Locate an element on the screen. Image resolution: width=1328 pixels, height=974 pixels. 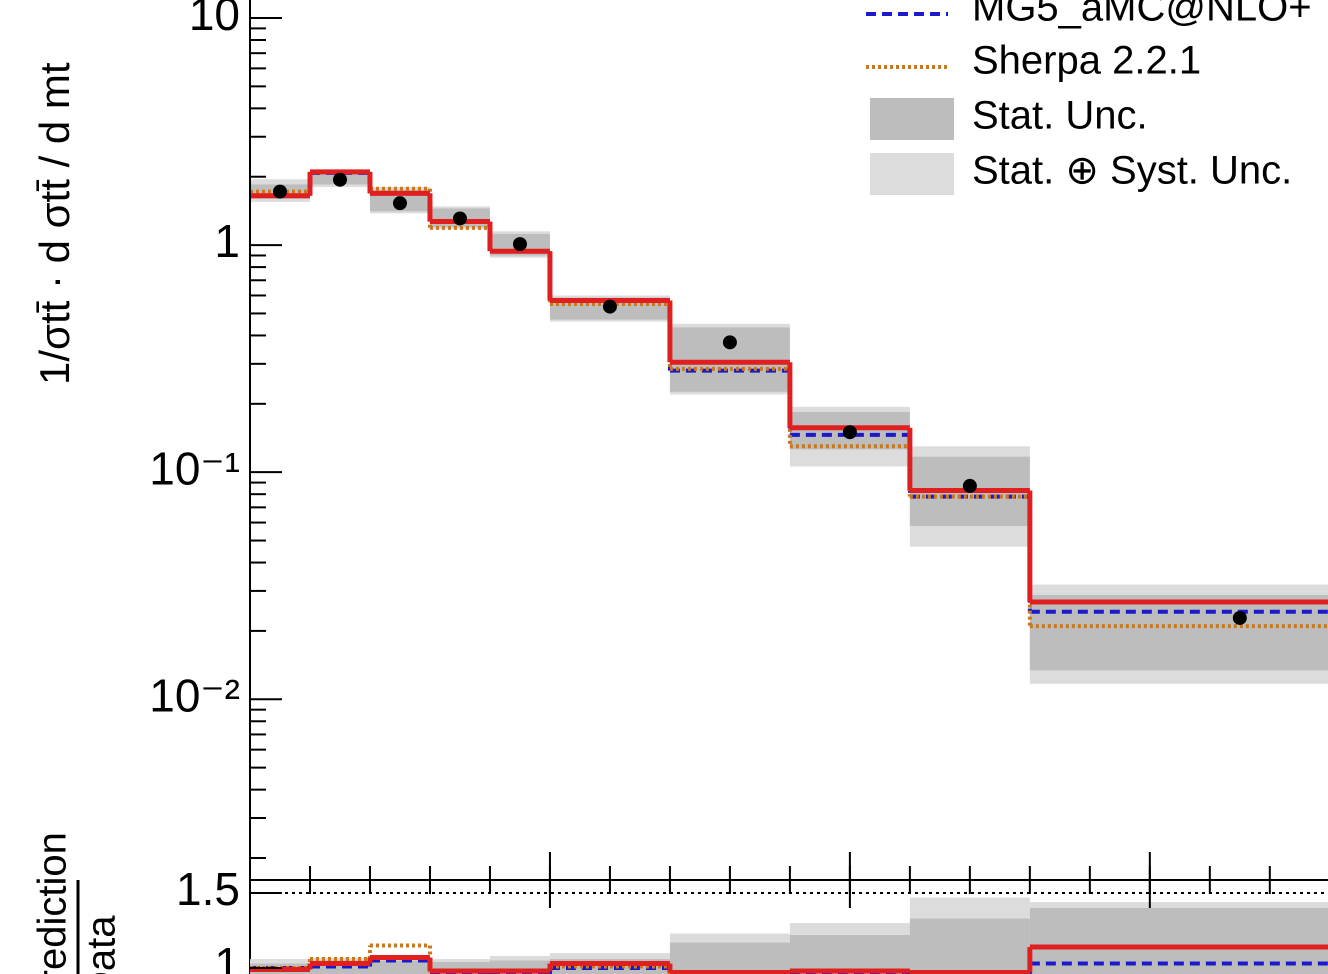
y-axis-label: Prediction is located at coordinates (53, 903).